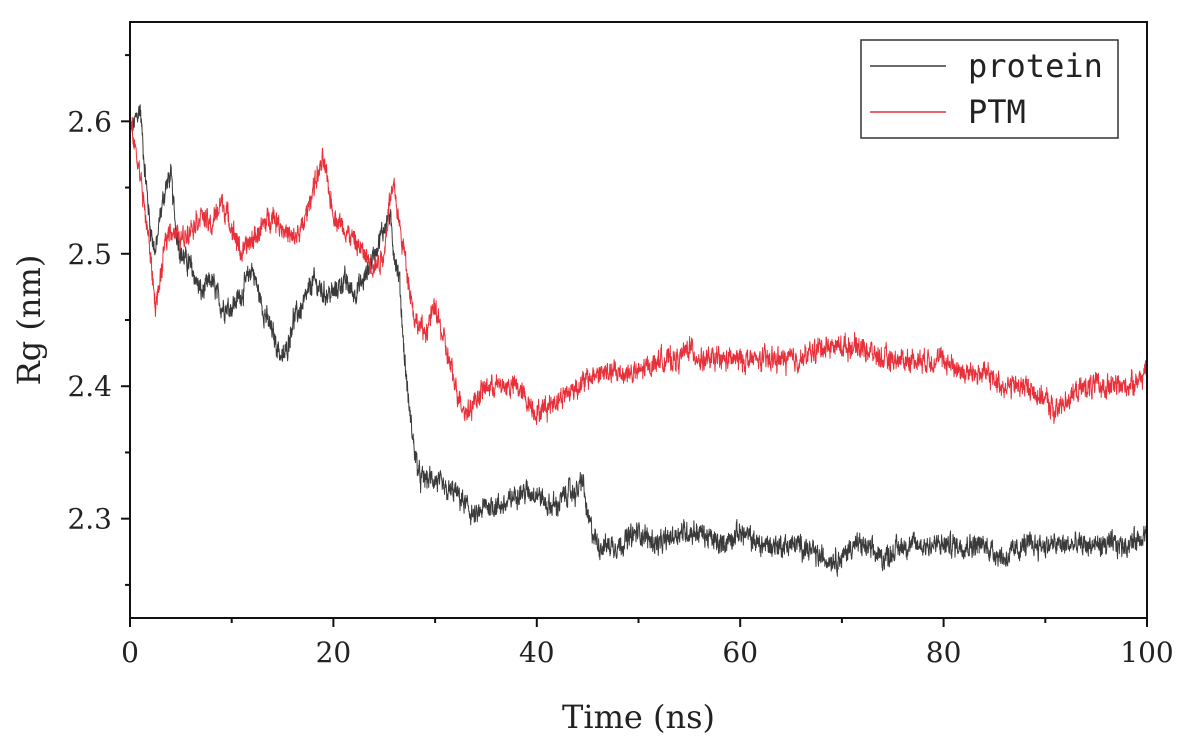 Image resolution: width=1185 pixels, height=742 pixels. Describe the element at coordinates (334, 652) in the screenshot. I see `x-tick-label: 20` at that location.